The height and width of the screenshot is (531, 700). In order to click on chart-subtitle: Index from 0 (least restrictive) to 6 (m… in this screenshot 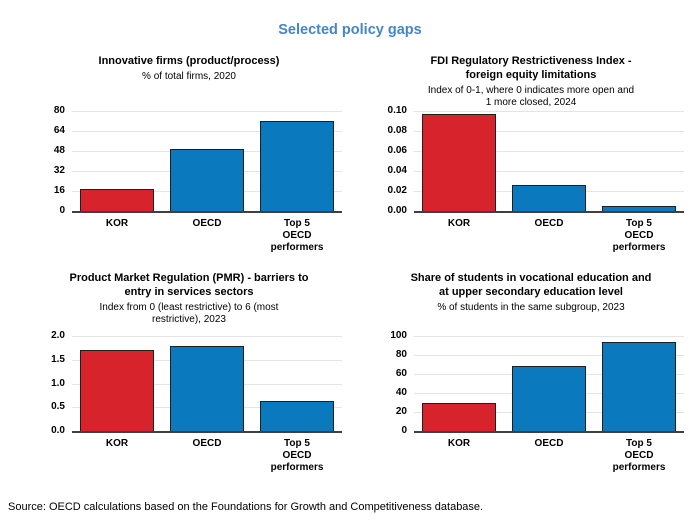, I will do `click(189, 313)`.